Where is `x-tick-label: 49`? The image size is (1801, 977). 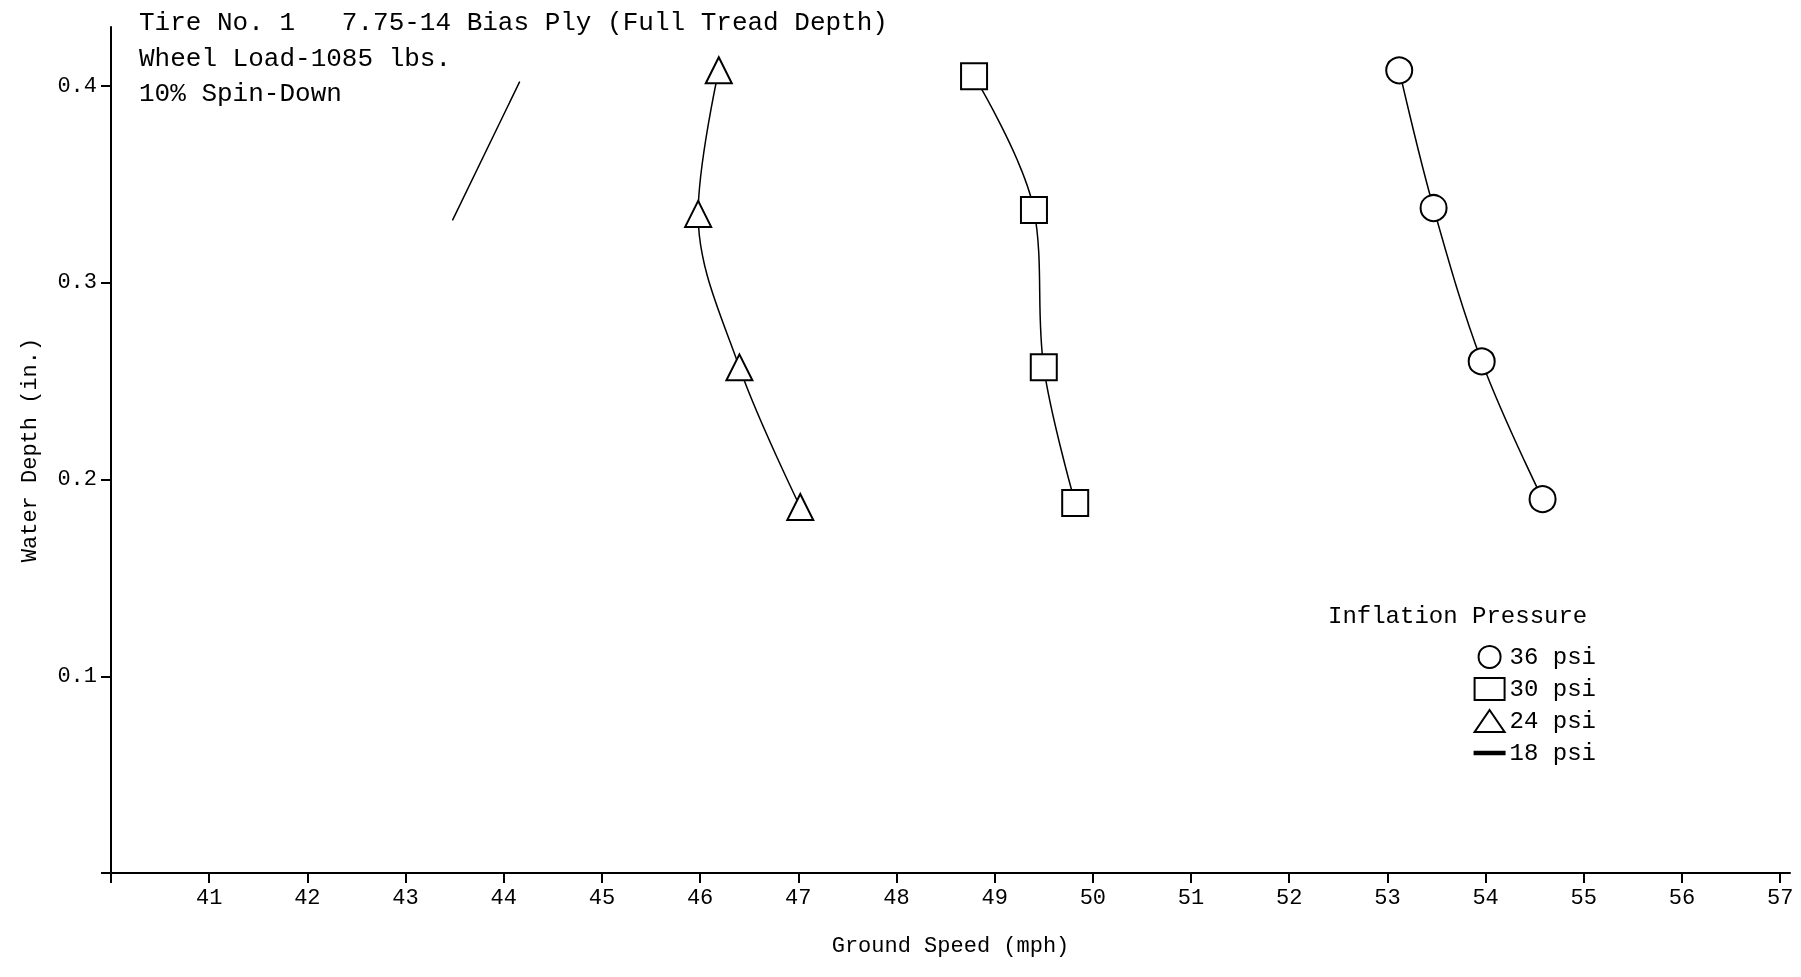 x-tick-label: 49 is located at coordinates (994, 898).